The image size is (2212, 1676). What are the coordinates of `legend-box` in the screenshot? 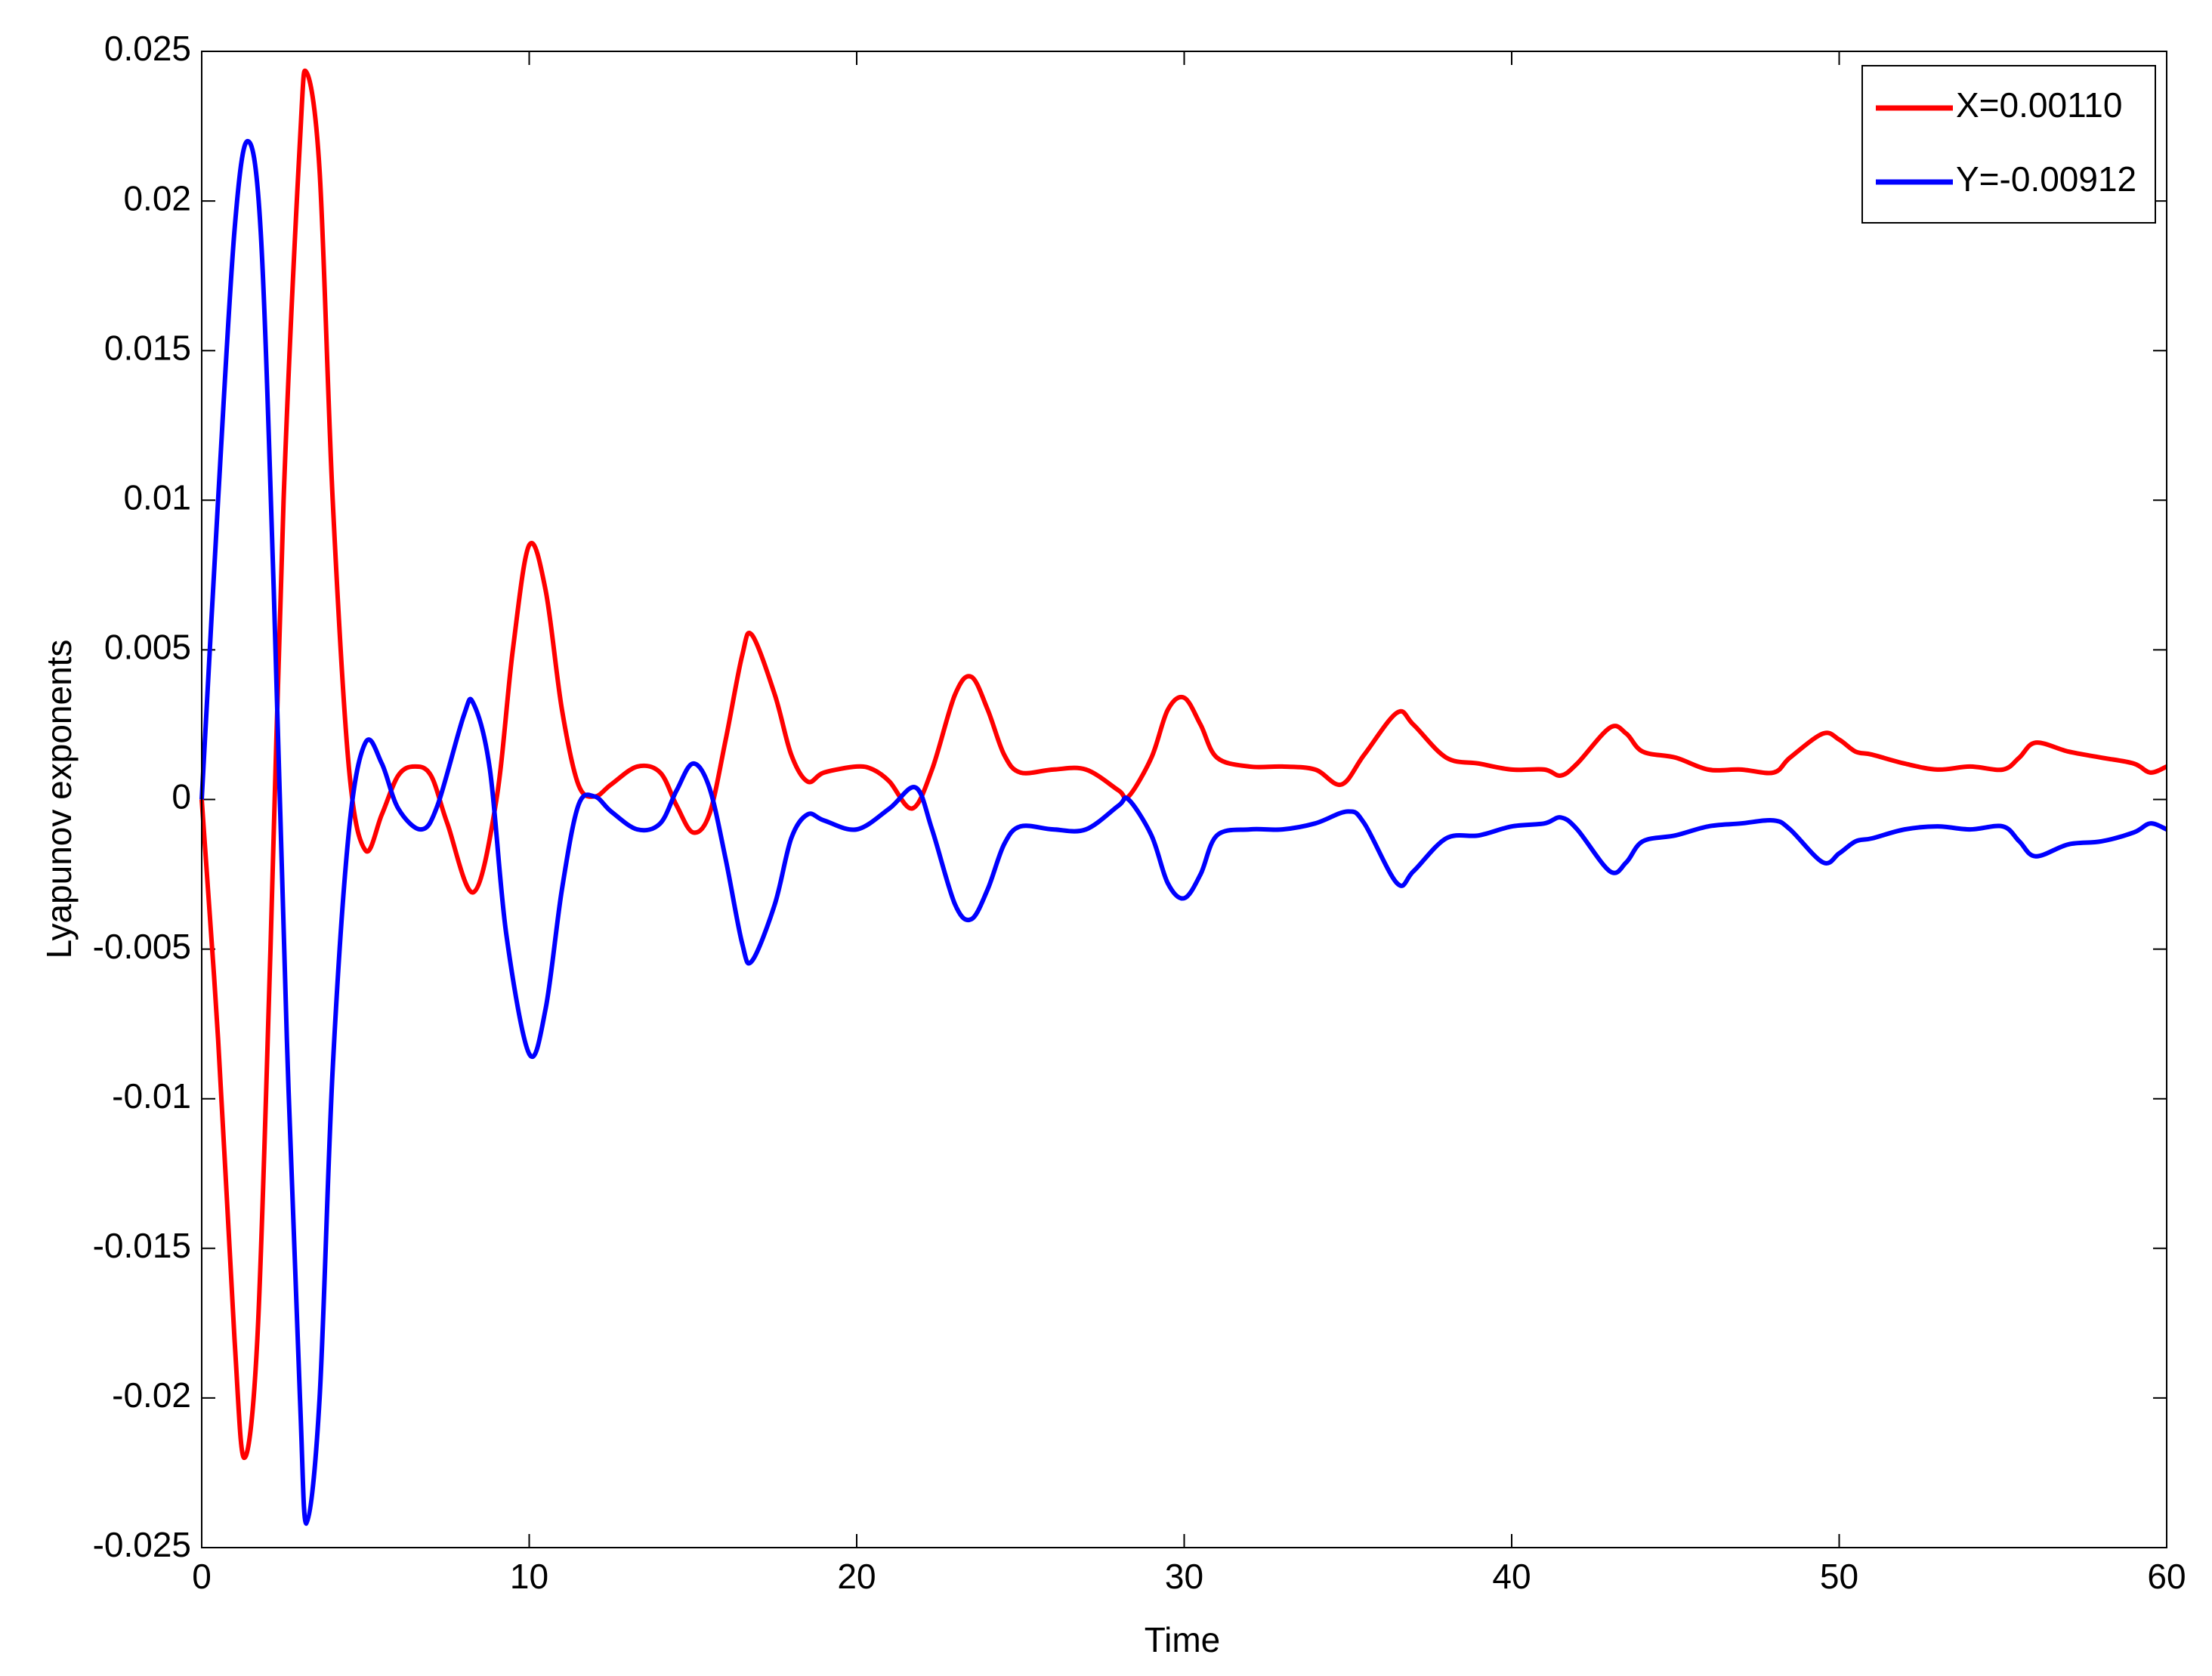 It's located at (2009, 144).